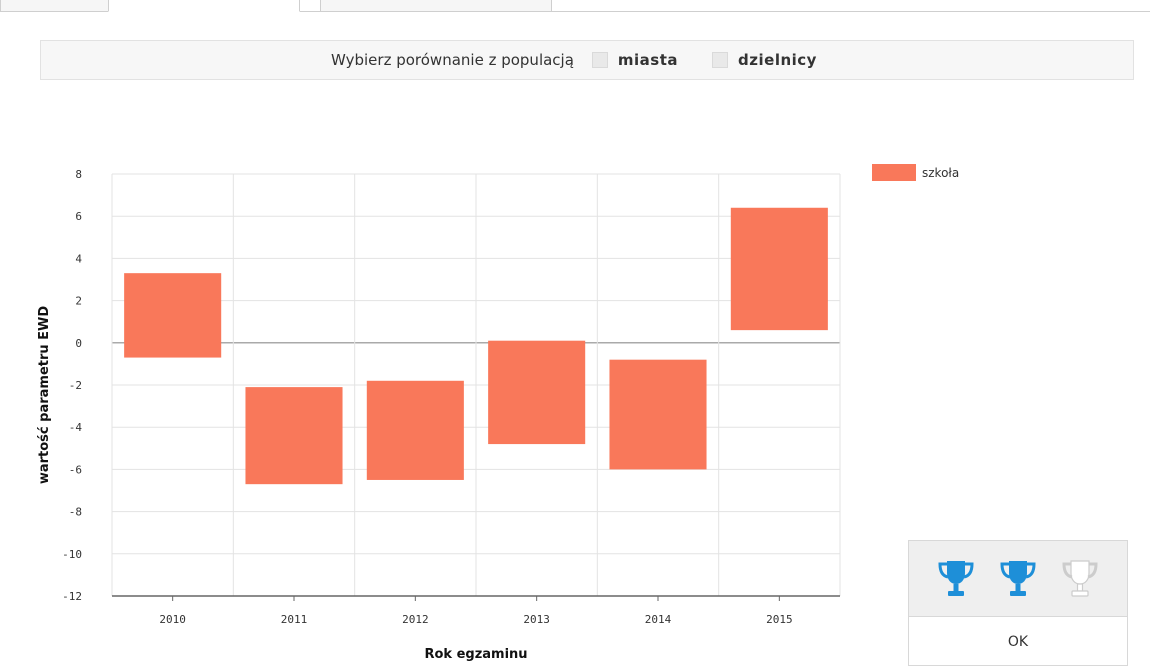  Describe the element at coordinates (658, 414) in the screenshot. I see `bar-2014` at that location.